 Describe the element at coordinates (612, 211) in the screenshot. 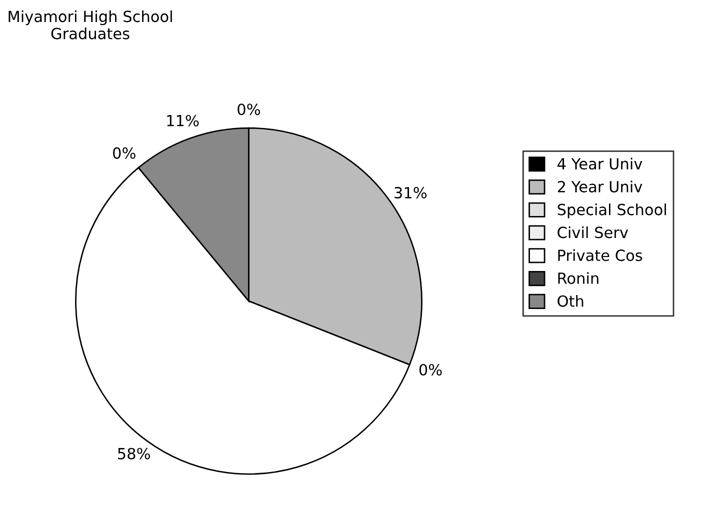

I see `legend-label: Special School` at that location.